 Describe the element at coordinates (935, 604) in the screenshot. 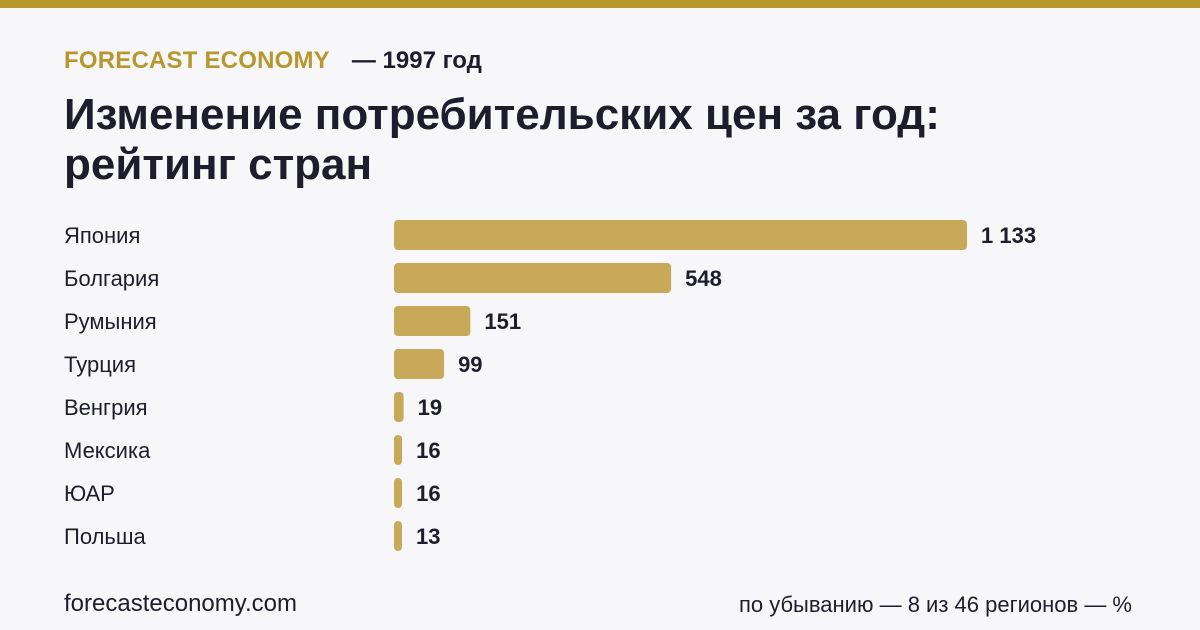

I see `footer-note: по убыванию — 8 из 46 регионов — %` at that location.